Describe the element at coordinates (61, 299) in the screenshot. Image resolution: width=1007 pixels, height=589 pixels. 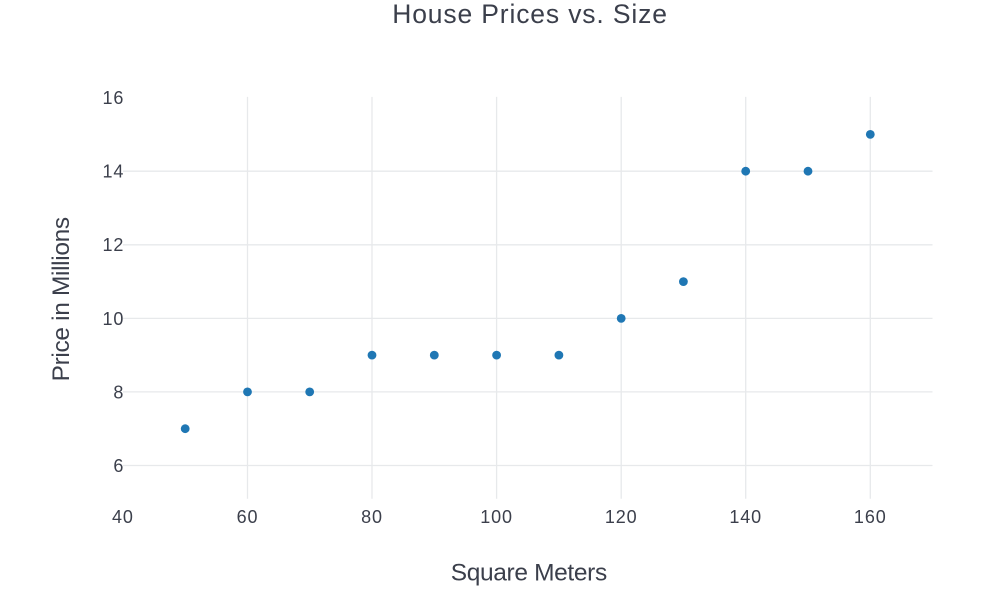
I see `svg-text: Price in Millions` at that location.